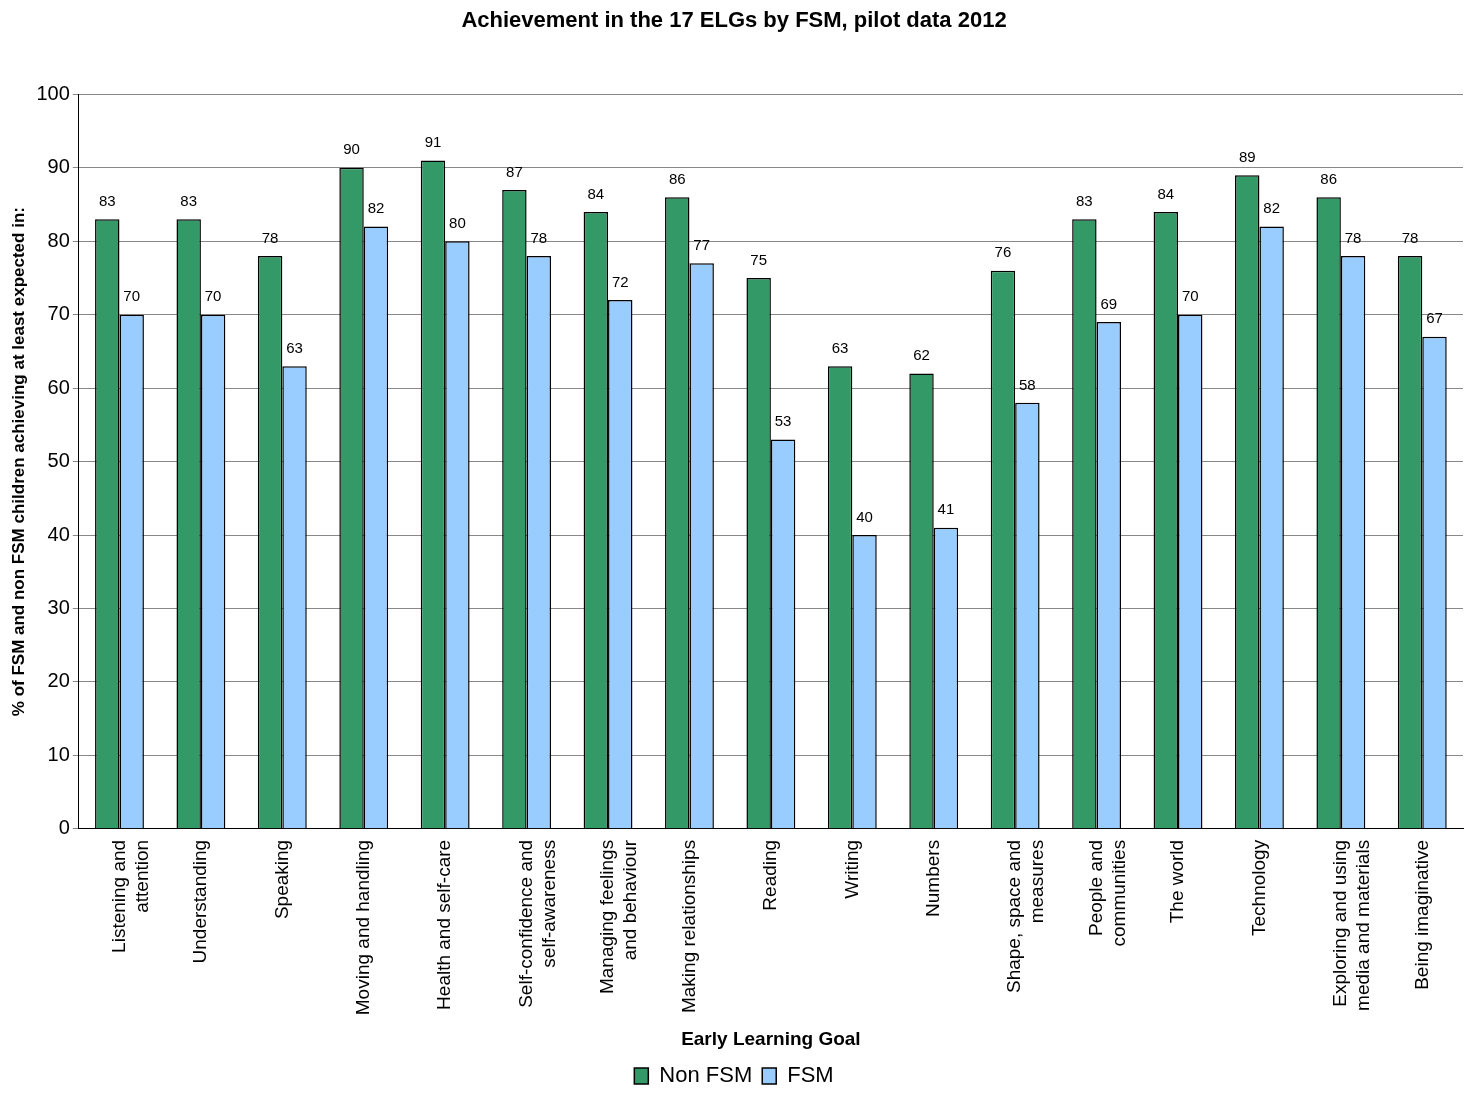  I want to click on x-tick-label: Numbers, so click(932, 878).